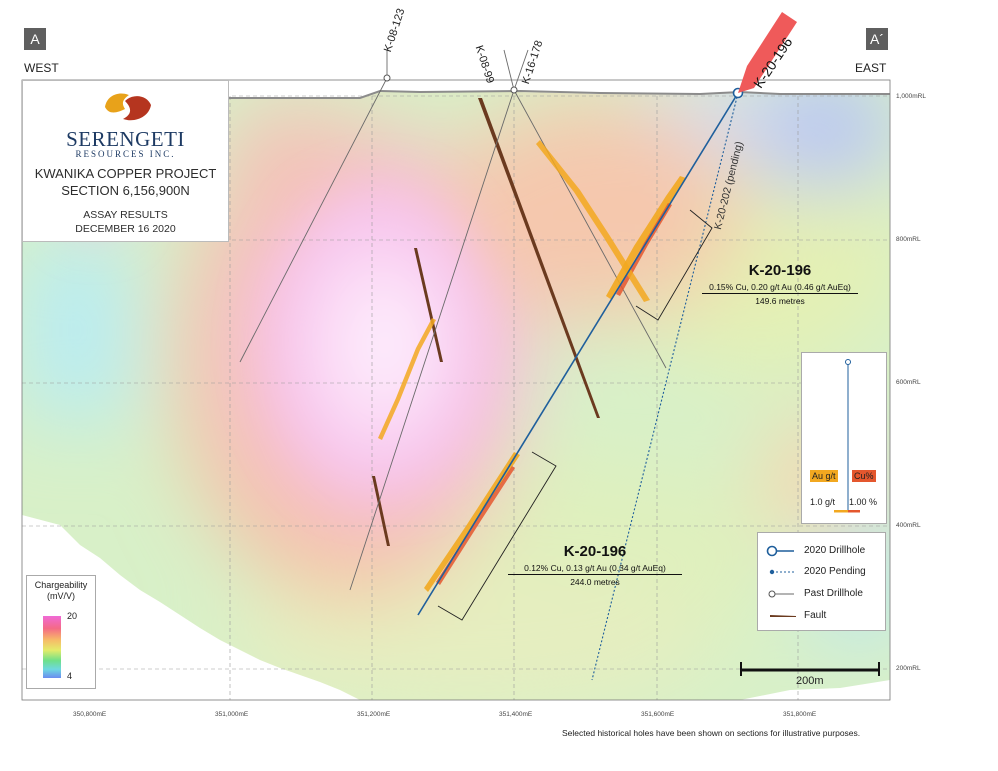 This screenshot has width=998, height=771. What do you see at coordinates (815, 615) in the screenshot?
I see `legend-fault: Fault` at bounding box center [815, 615].